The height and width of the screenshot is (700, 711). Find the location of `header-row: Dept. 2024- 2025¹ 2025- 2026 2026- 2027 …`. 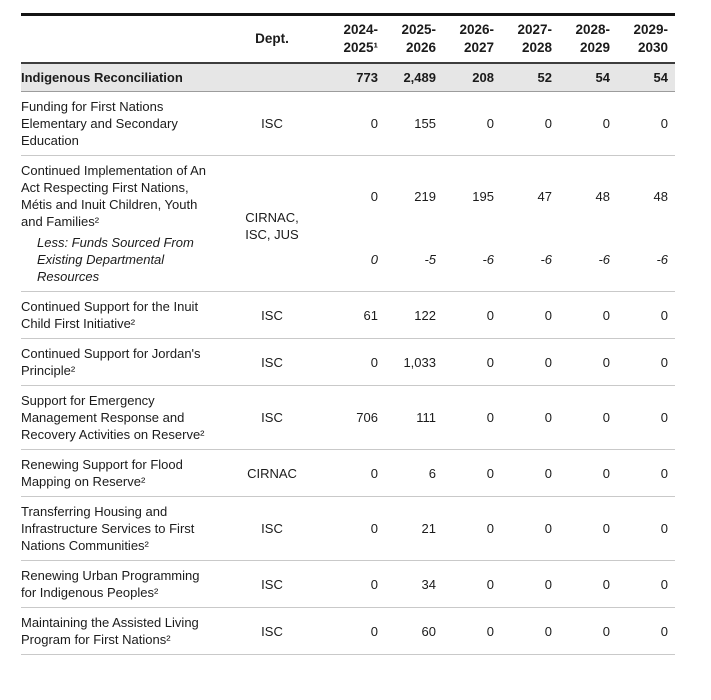

header-row: Dept. 2024- 2025¹ 2025- 2026 2026- 2027 … is located at coordinates (348, 39).